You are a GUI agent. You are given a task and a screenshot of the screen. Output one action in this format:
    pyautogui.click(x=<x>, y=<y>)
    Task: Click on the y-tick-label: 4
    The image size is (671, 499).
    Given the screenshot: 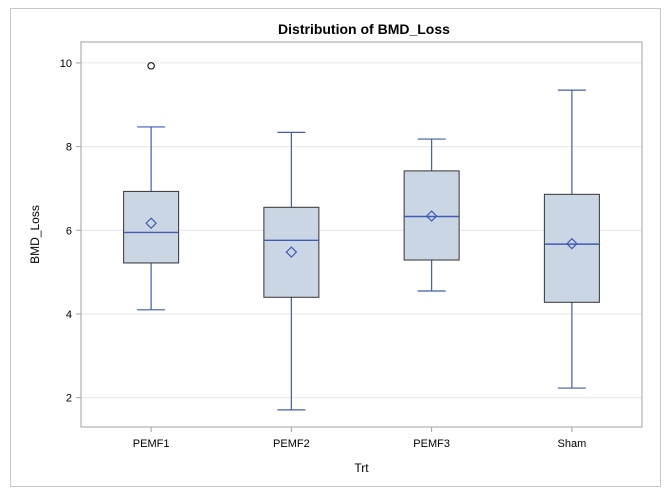 What is the action you would take?
    pyautogui.click(x=69, y=315)
    